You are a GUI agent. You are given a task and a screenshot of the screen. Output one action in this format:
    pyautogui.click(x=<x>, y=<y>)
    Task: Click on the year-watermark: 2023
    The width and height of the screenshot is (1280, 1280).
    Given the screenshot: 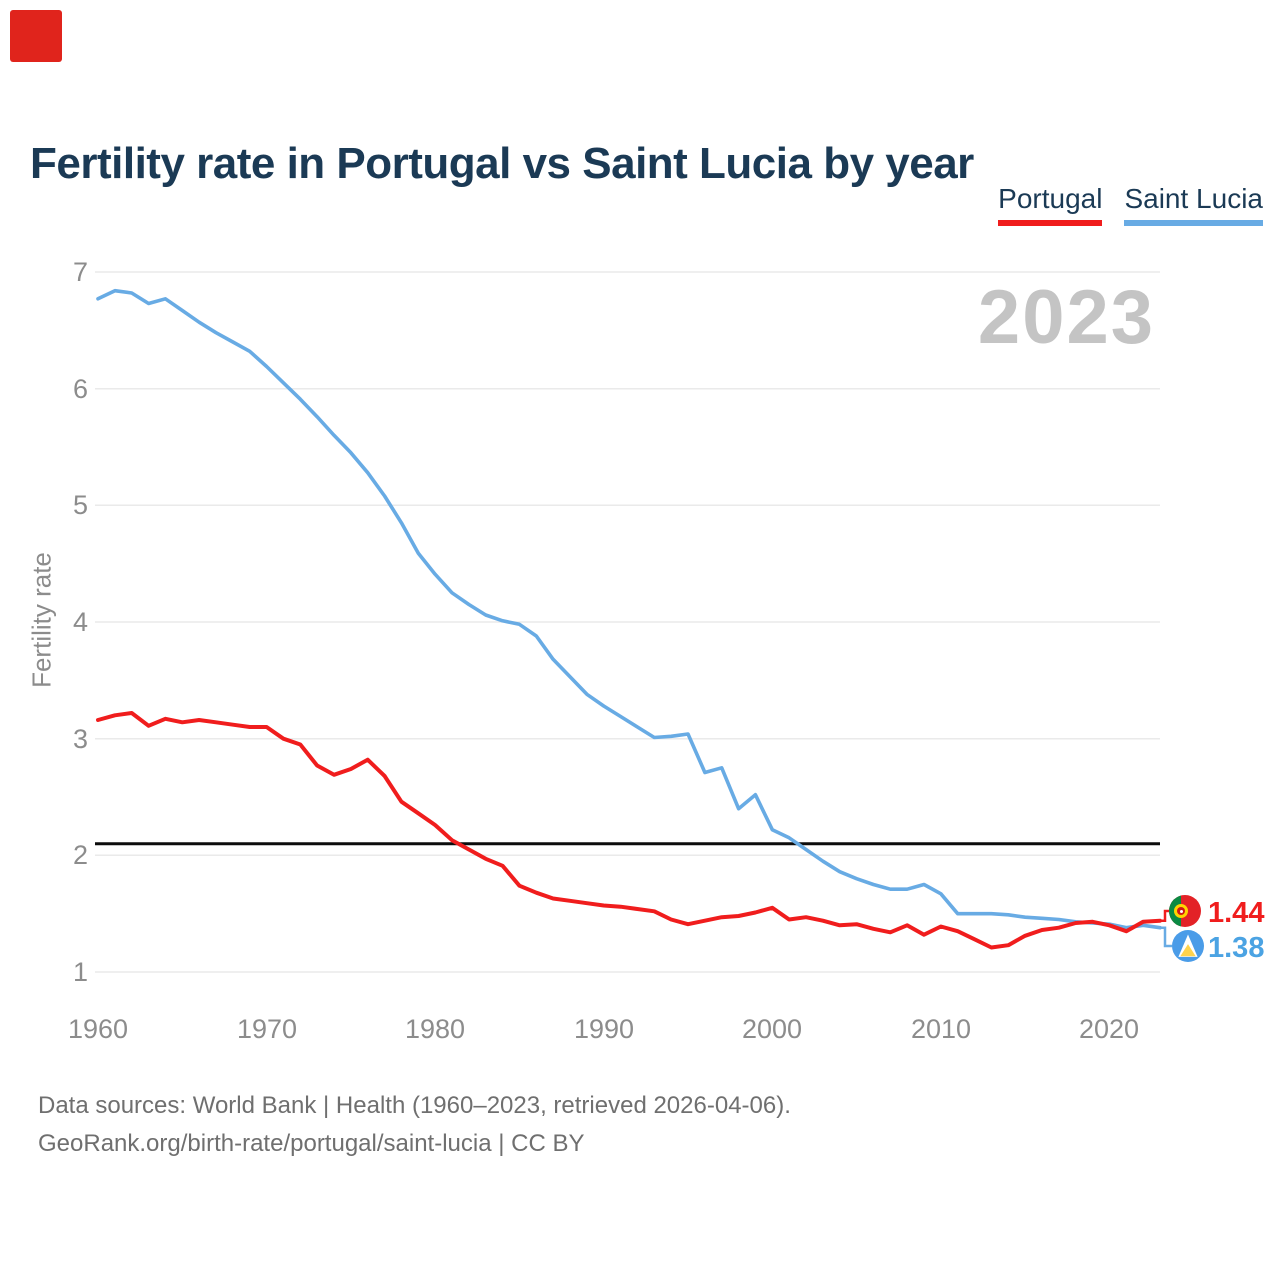 What is the action you would take?
    pyautogui.click(x=1066, y=317)
    